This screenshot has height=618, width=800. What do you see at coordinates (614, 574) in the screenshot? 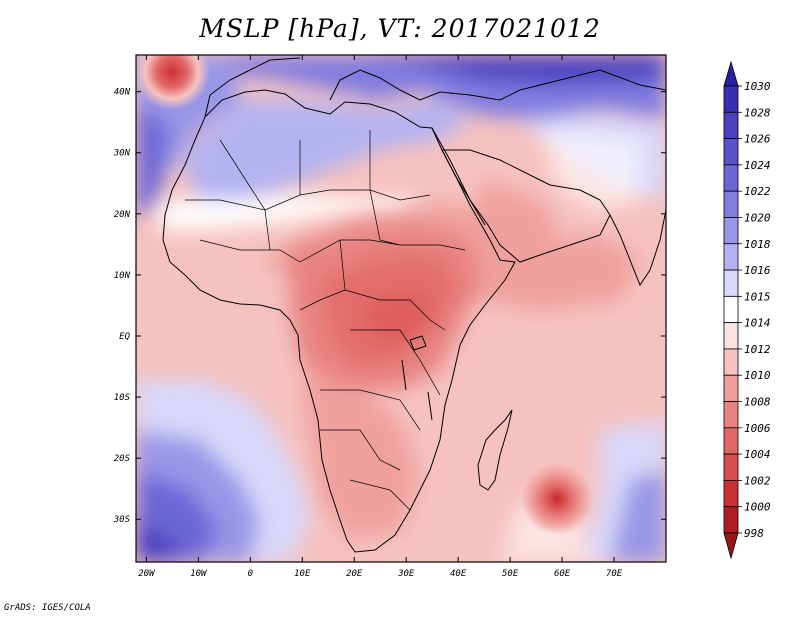
I see `lon-label: 70E` at bounding box center [614, 574].